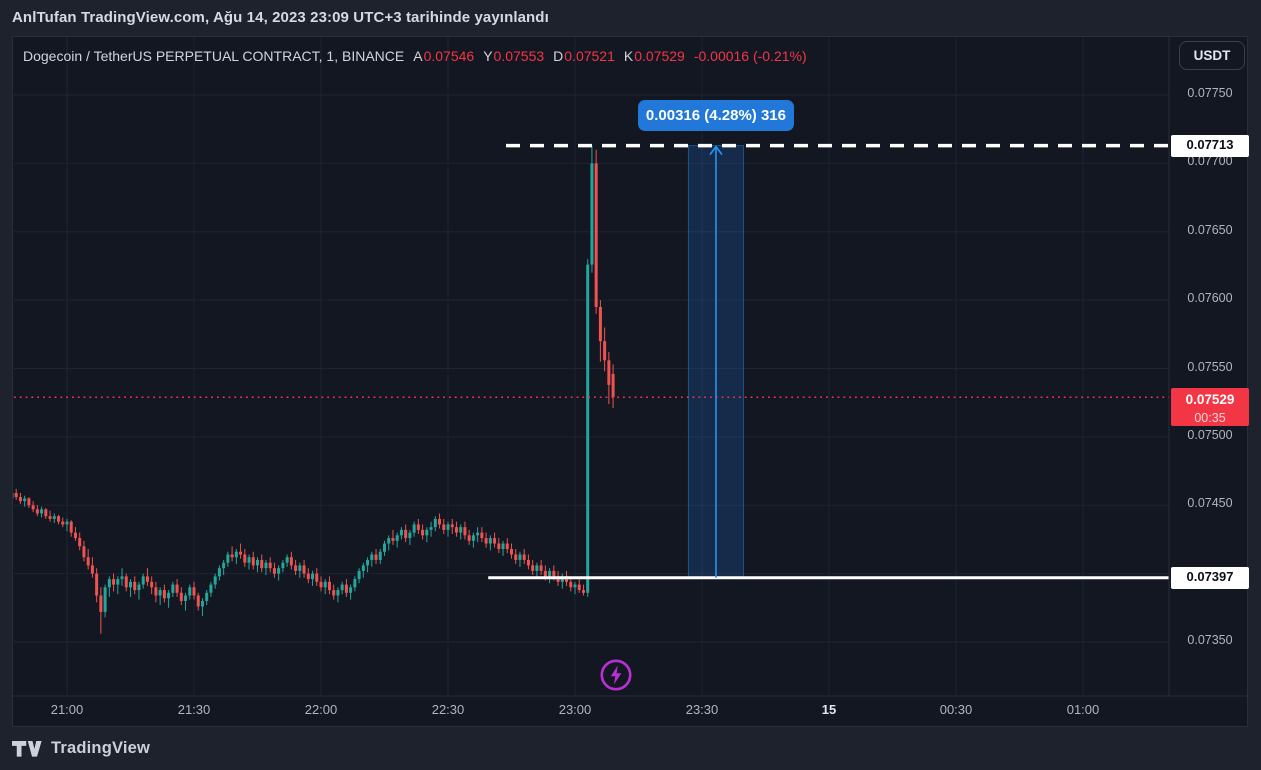 The height and width of the screenshot is (770, 1261). Describe the element at coordinates (750, 55) in the screenshot. I see `price-change: -0.00016 (-0.21%)` at that location.